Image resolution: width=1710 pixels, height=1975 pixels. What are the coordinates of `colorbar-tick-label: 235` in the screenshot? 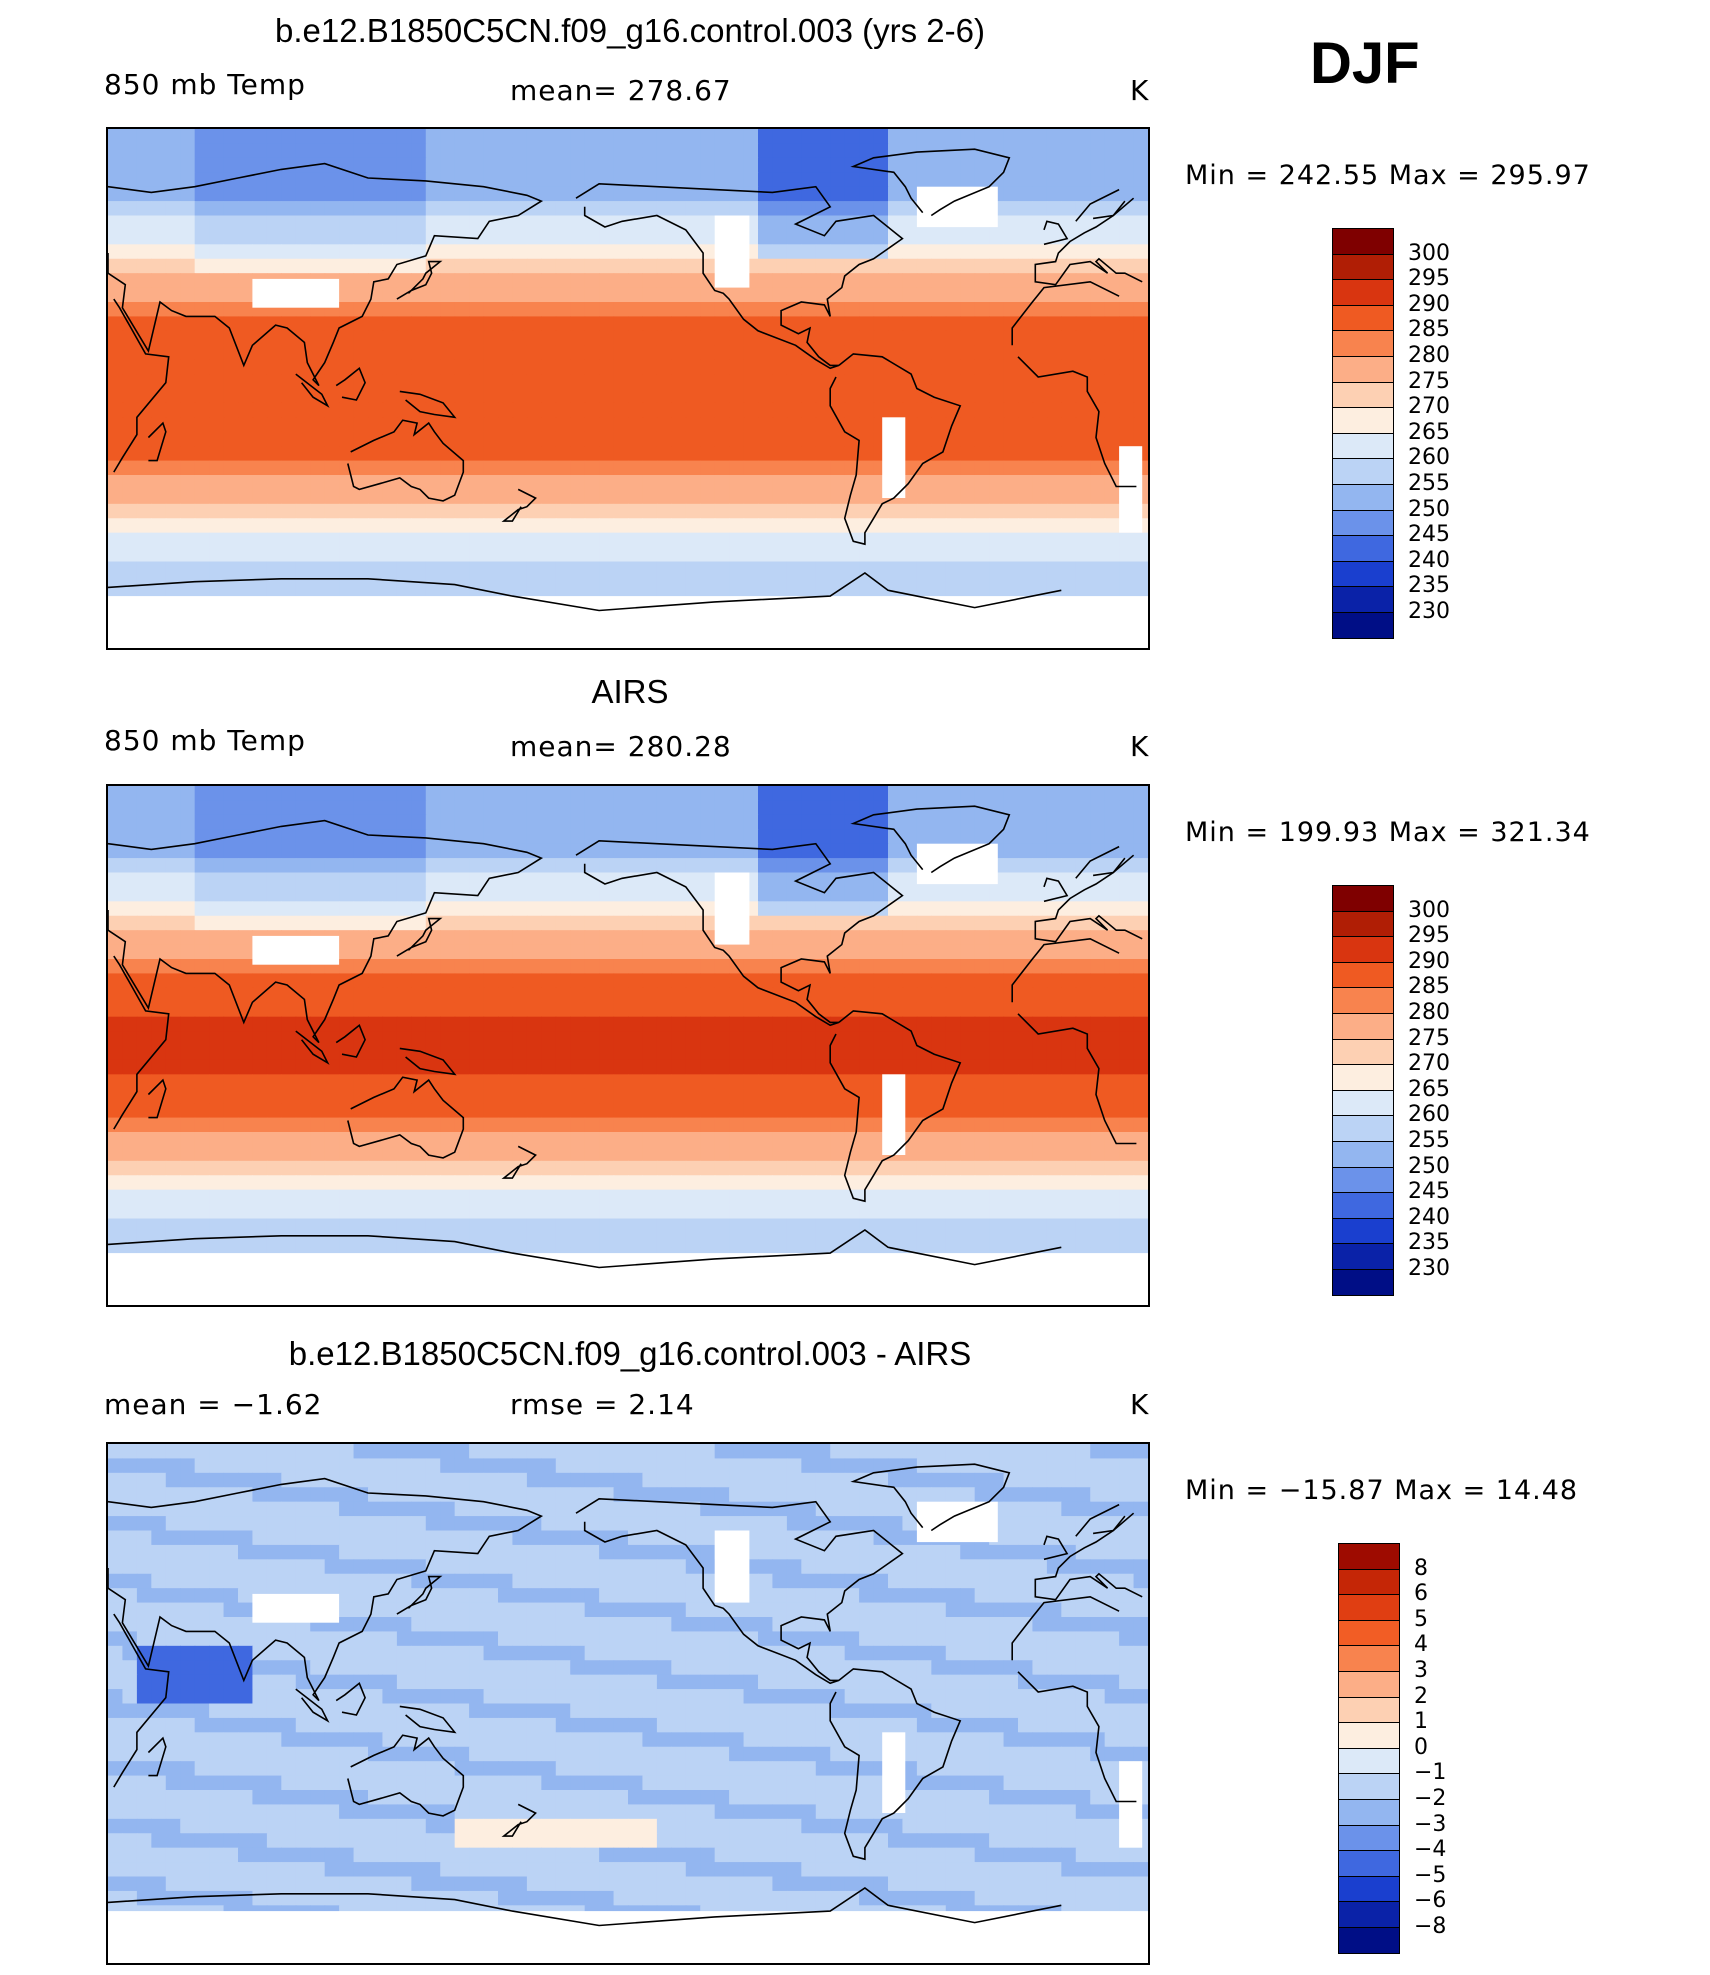 It's located at (1429, 1243).